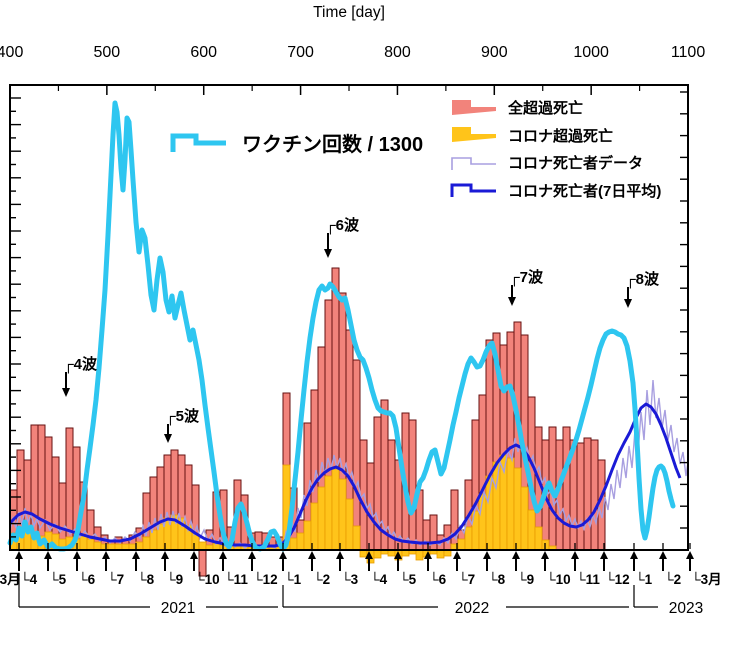 The image size is (733, 653). I want to click on covid-avg7-line-sample-icon, so click(473, 190).